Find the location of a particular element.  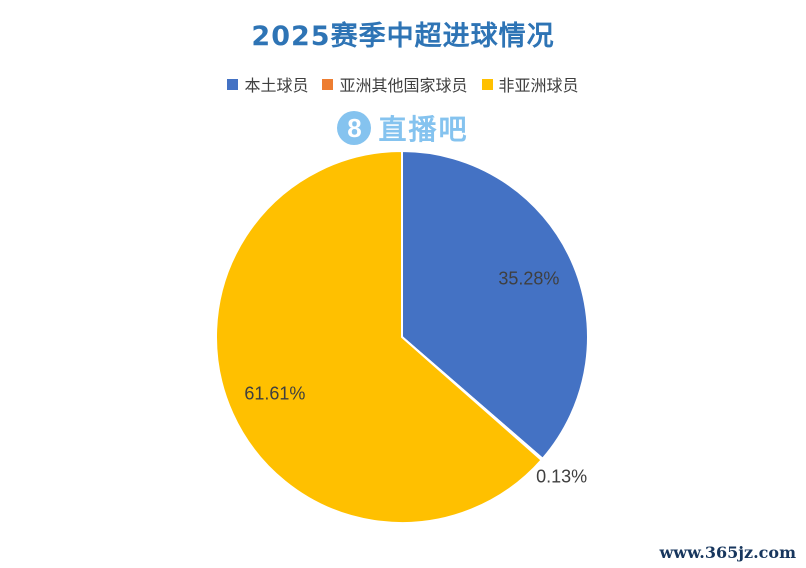

zhibo8-watermark-text: 直播吧 is located at coordinates (423, 129).